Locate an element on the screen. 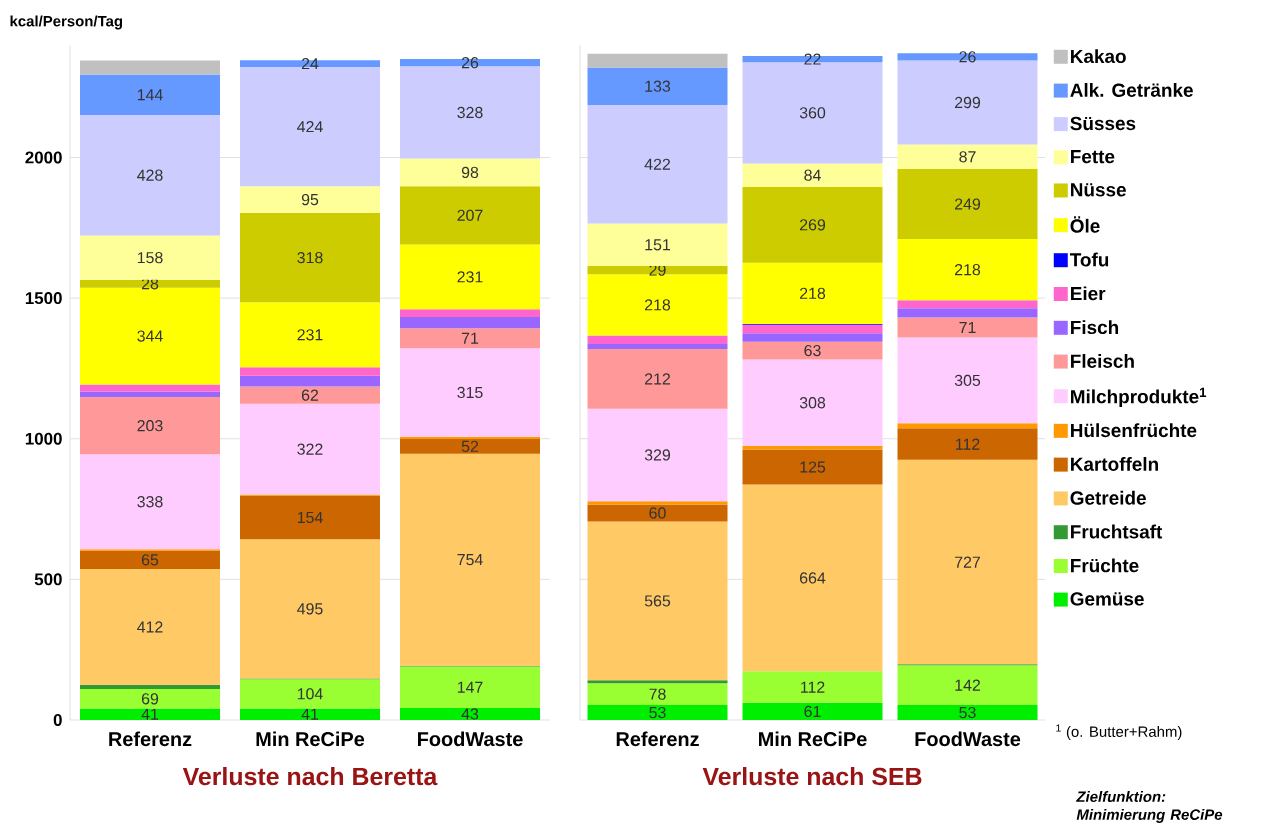 The height and width of the screenshot is (834, 1280). data-label: 22 is located at coordinates (812, 59).